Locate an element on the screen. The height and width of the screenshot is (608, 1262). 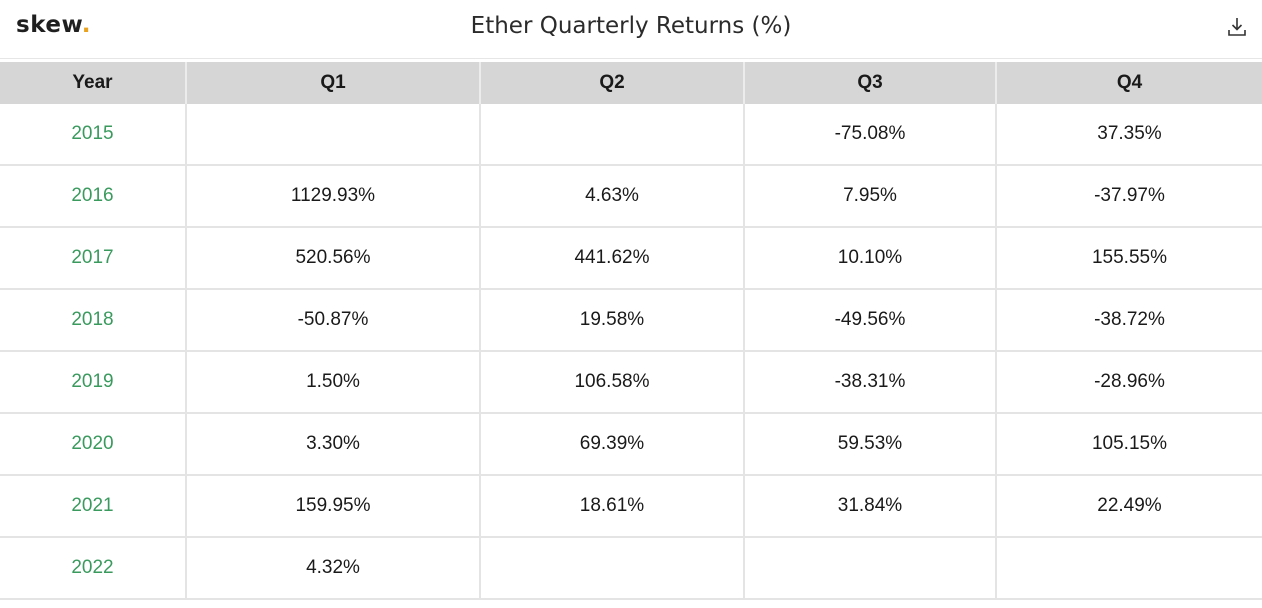
skew-logo: skew. is located at coordinates (53, 25).